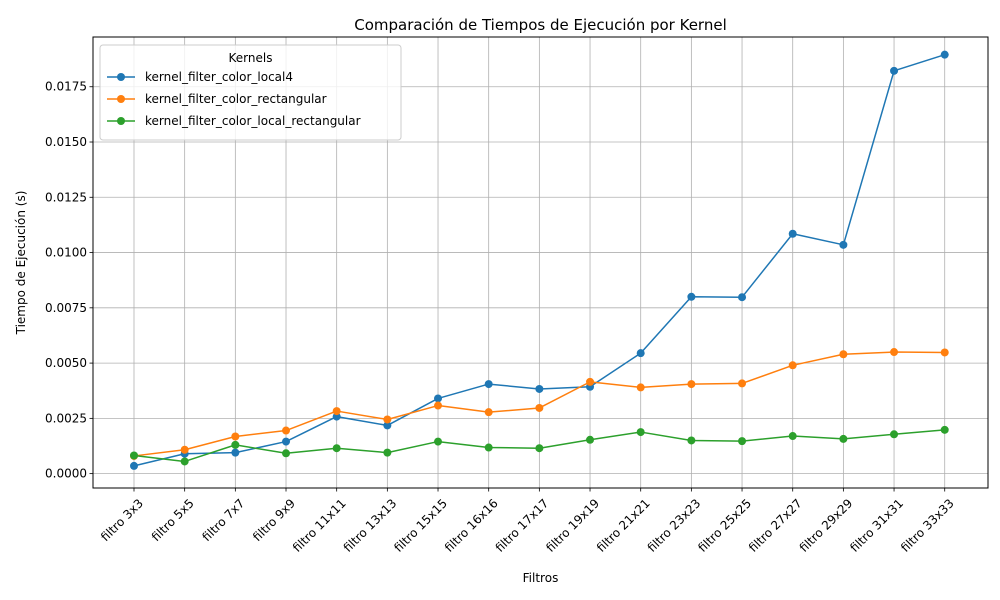  Describe the element at coordinates (66, 197) in the screenshot. I see `y-tick-label: 0.0125` at that location.